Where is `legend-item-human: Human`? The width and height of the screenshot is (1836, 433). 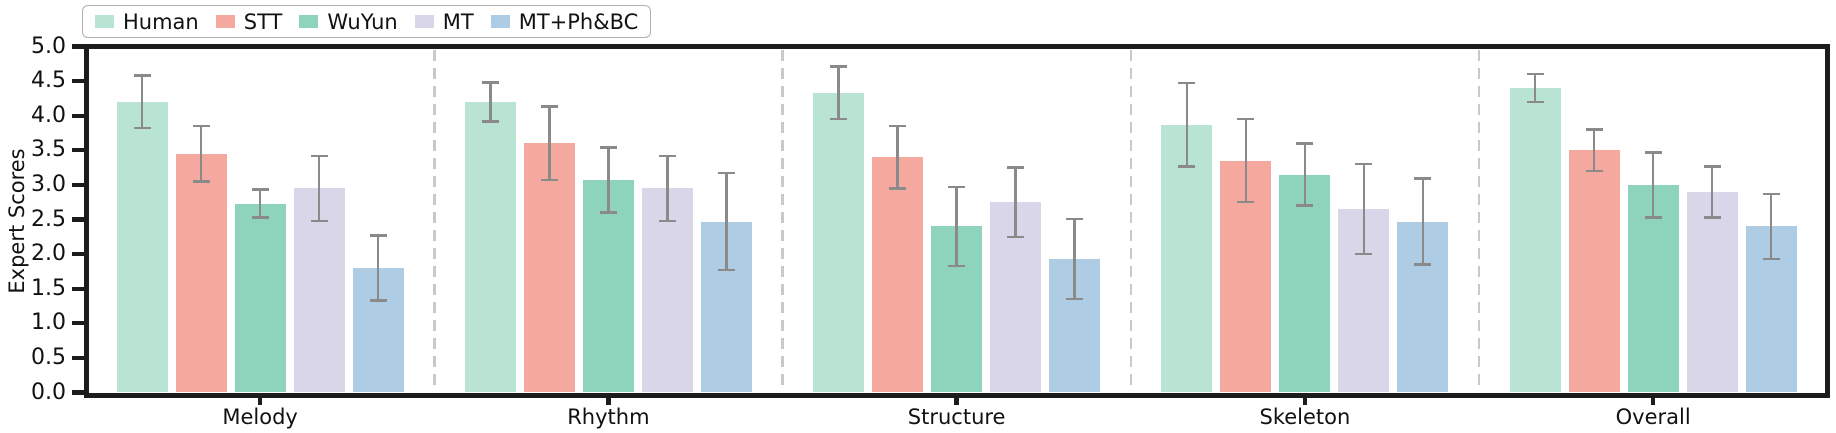 legend-item-human: Human is located at coordinates (147, 22).